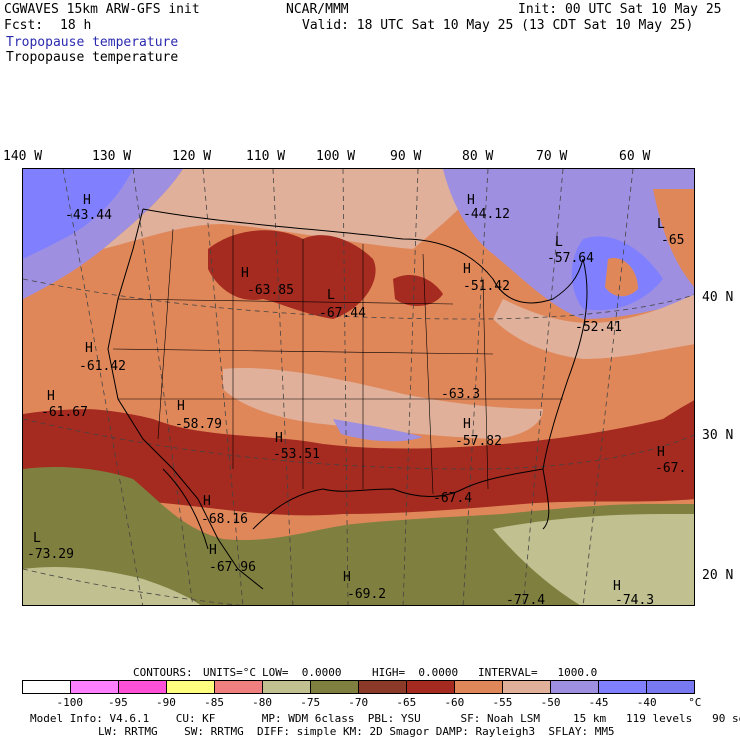 This screenshot has height=740, width=740. Describe the element at coordinates (266, 156) in the screenshot. I see `lon-label: 110 W` at that location.